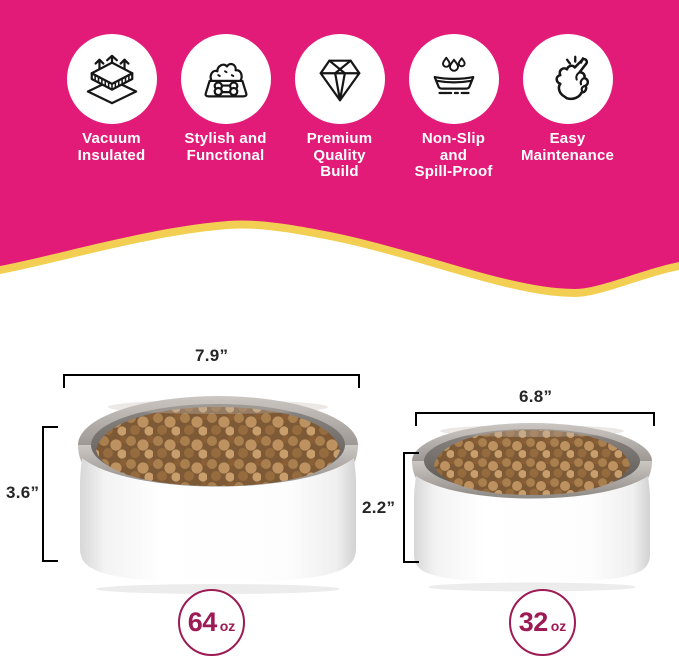 Image resolution: width=679 pixels, height=663 pixels. Describe the element at coordinates (50, 494) in the screenshot. I see `large-bowl-height-bracket` at that location.